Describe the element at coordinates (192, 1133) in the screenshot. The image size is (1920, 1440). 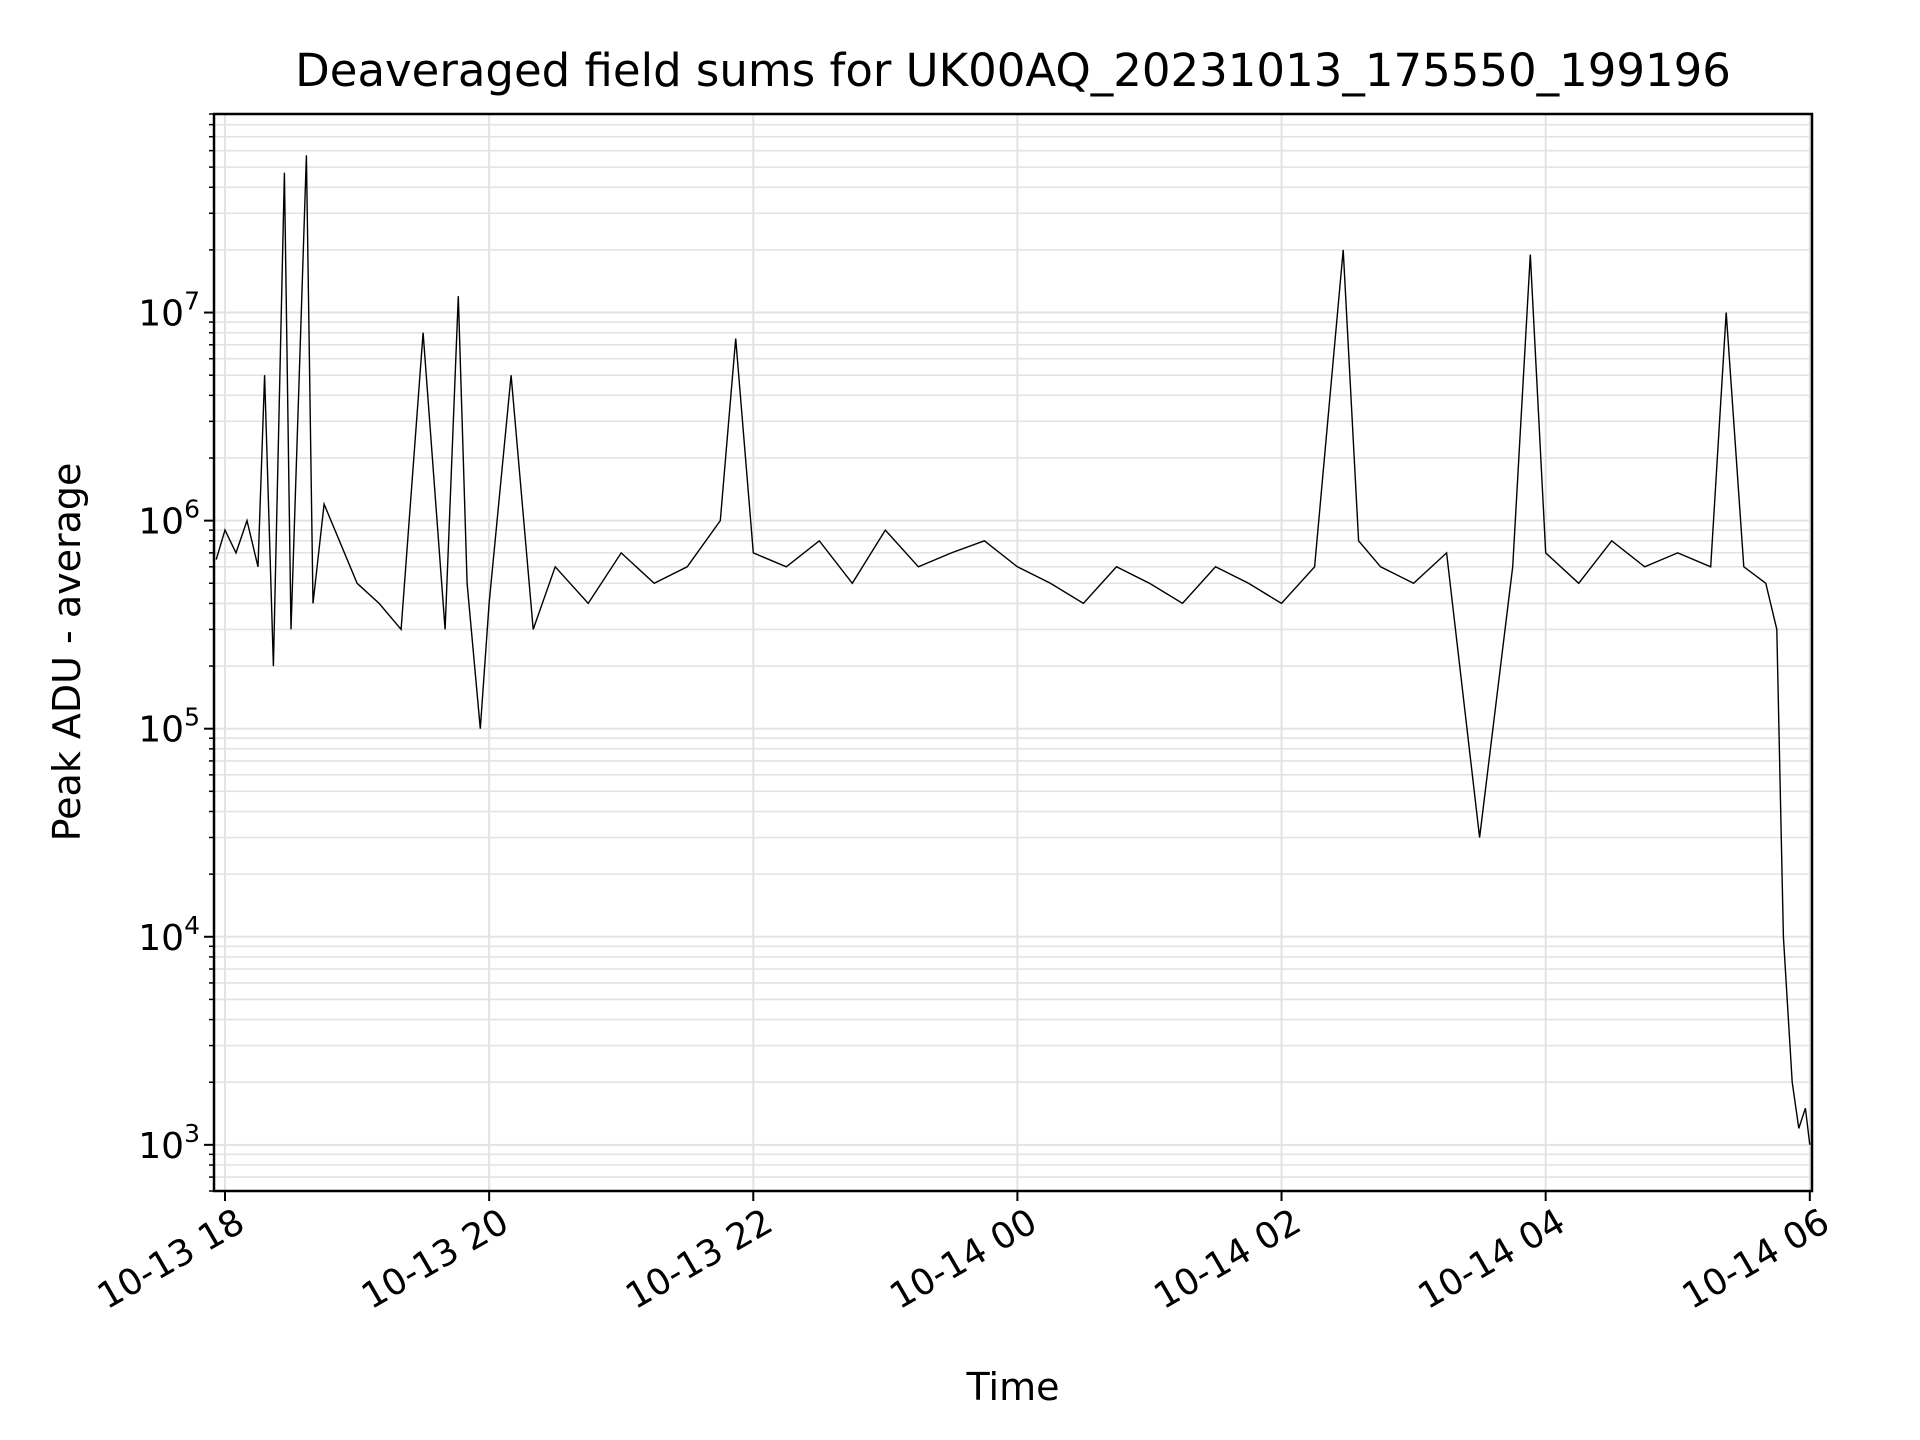
I see `y-tick-exponent: 3` at that location.